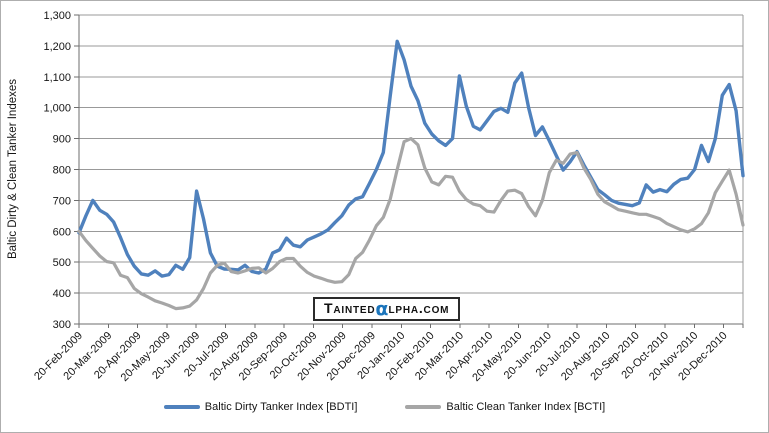 This screenshot has width=769, height=433. I want to click on y-tick-label: 400, so click(62, 294).